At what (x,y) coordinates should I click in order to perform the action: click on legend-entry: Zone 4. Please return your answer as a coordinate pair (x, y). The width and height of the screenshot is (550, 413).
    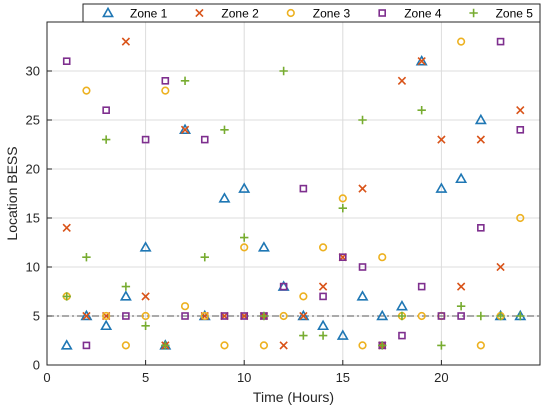
    Looking at the image, I should click on (423, 14).